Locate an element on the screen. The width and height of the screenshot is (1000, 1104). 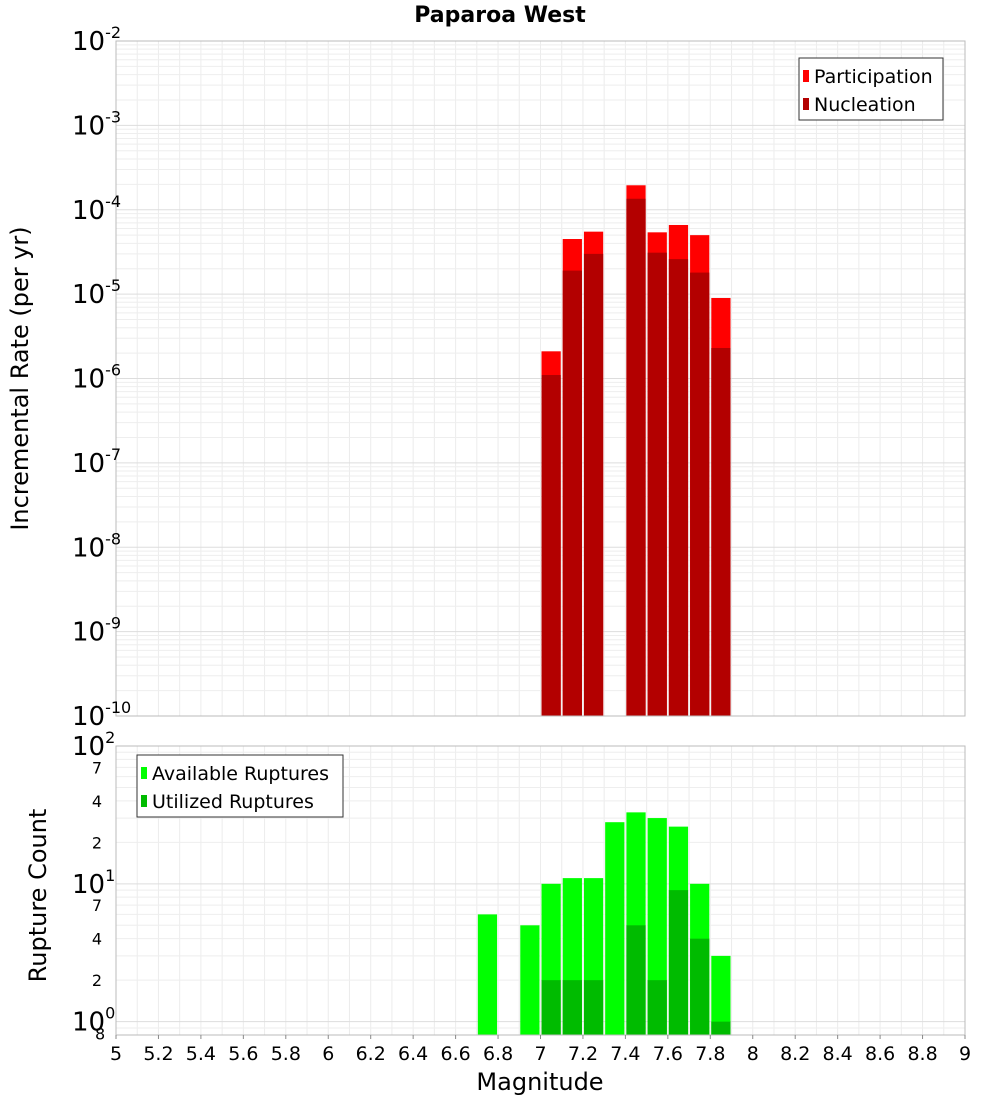
x-tick-label: 5.6 is located at coordinates (243, 1054).